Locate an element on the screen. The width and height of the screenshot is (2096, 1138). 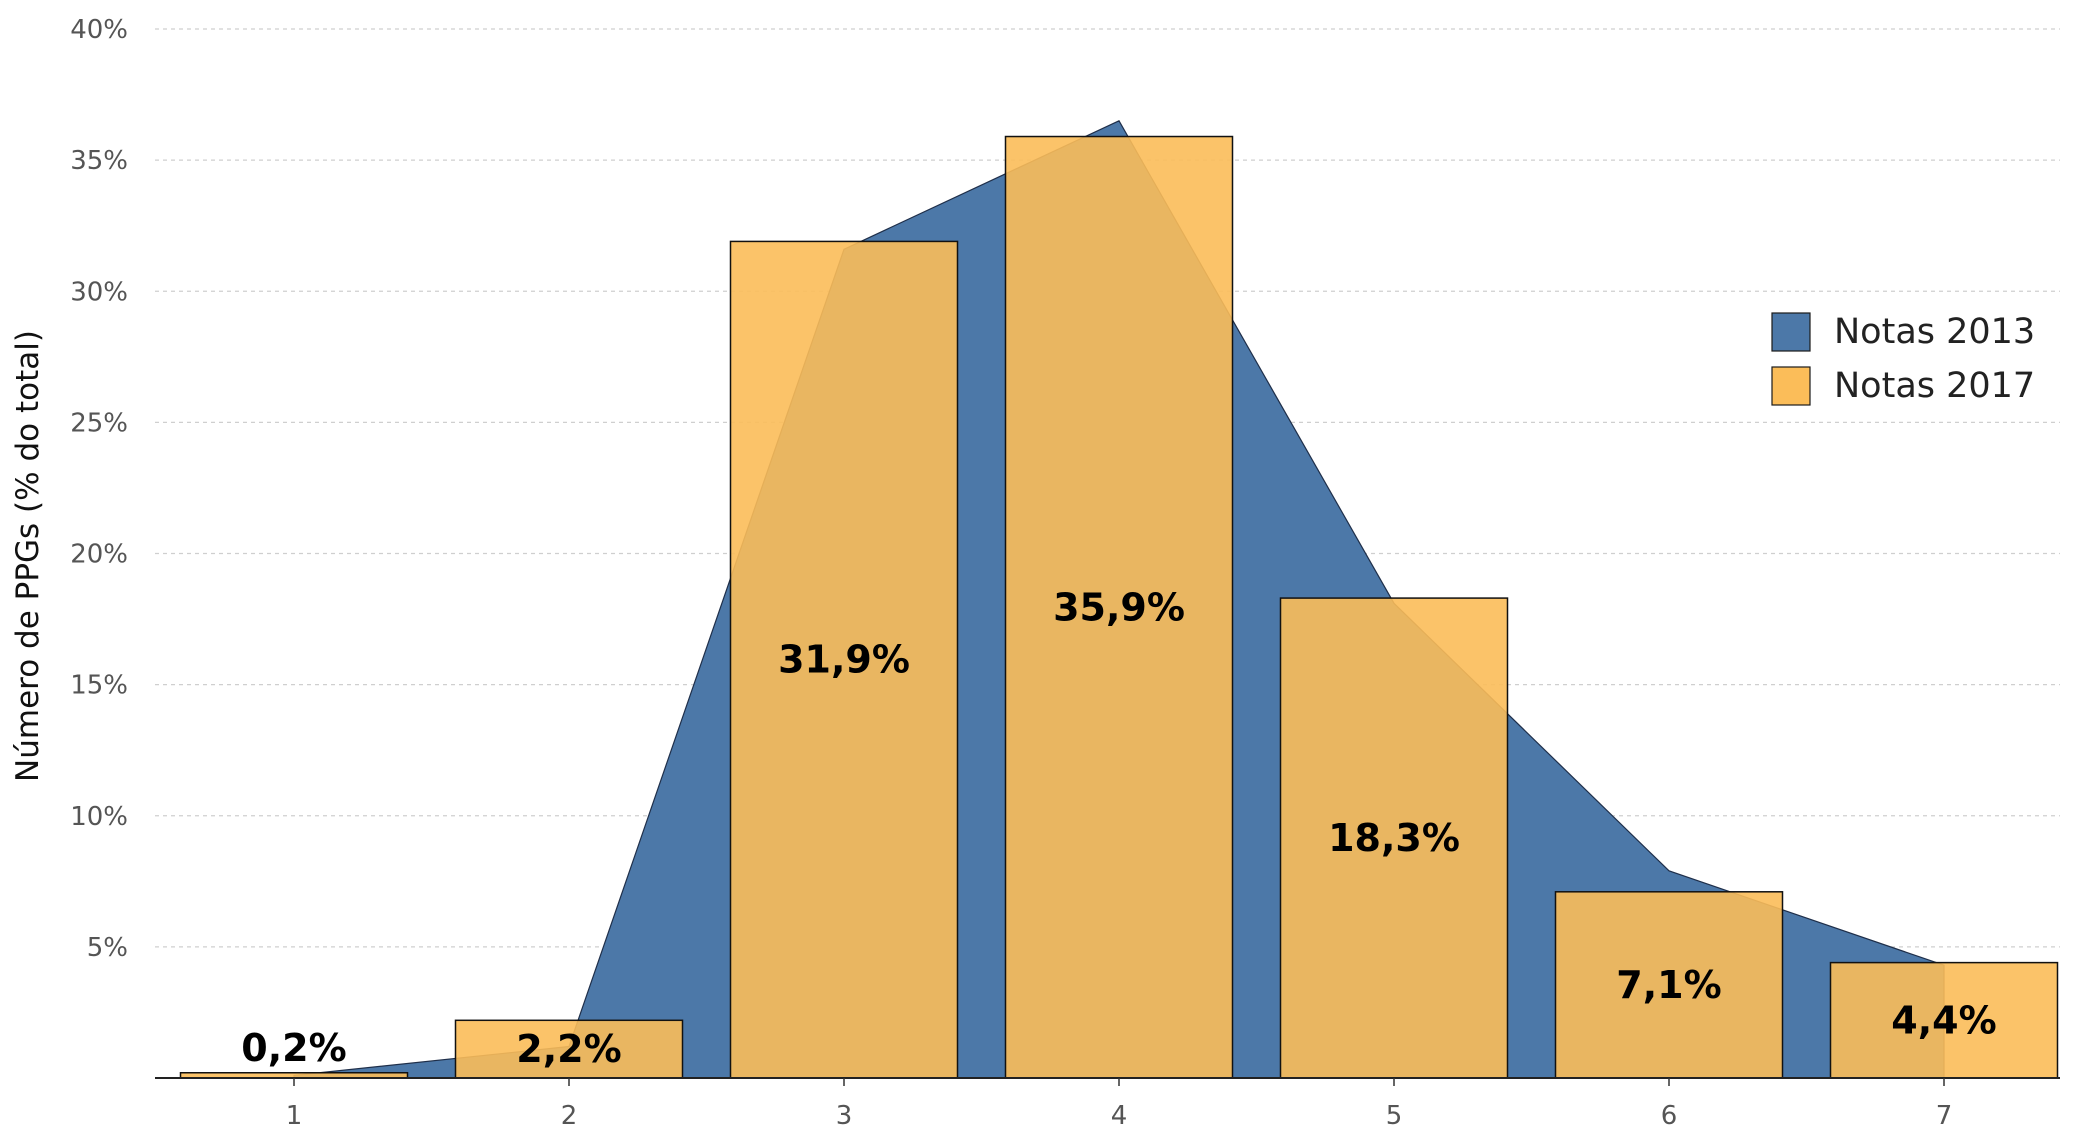
x-tick-label: 7 is located at coordinates (1944, 1116).